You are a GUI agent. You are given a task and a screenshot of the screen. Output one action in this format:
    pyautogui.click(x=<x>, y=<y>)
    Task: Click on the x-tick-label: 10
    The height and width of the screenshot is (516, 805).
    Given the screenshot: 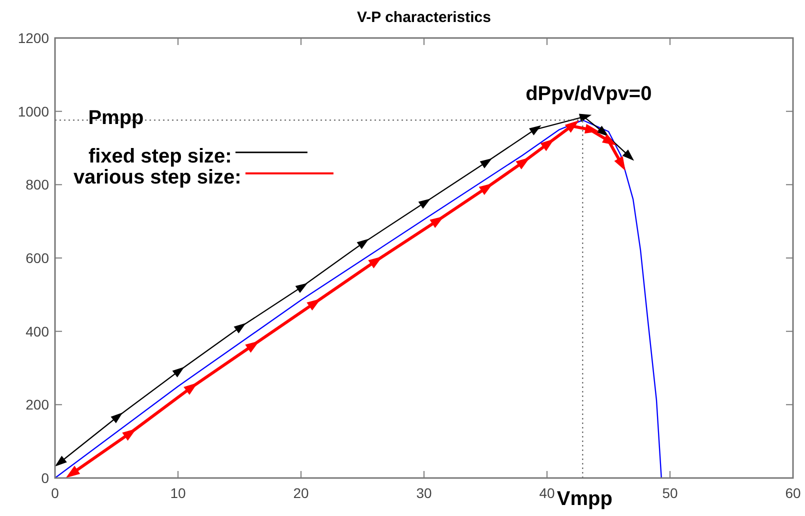 What is the action you would take?
    pyautogui.click(x=178, y=493)
    